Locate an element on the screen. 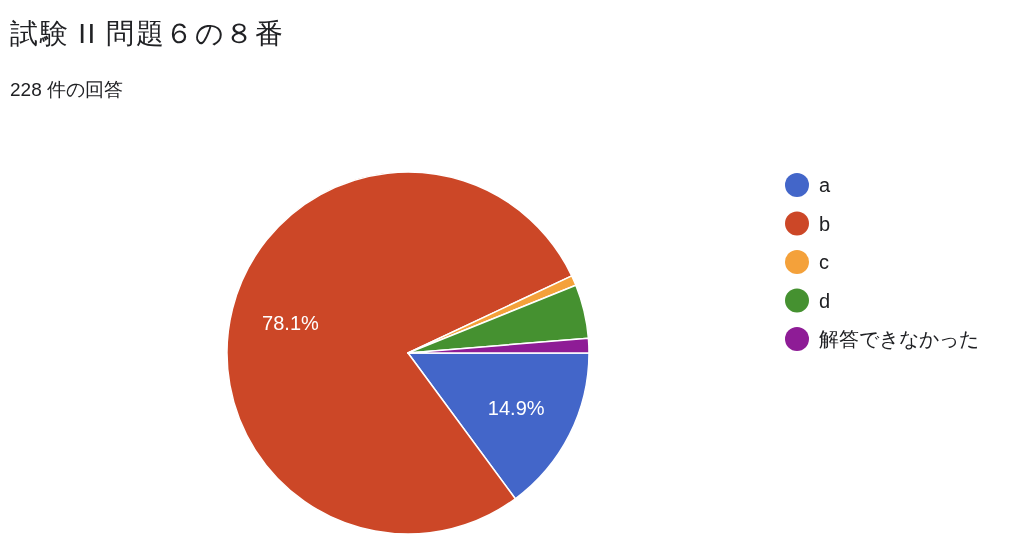 This screenshot has height=552, width=1024. legend-label: 解答できなかった is located at coordinates (899, 339).